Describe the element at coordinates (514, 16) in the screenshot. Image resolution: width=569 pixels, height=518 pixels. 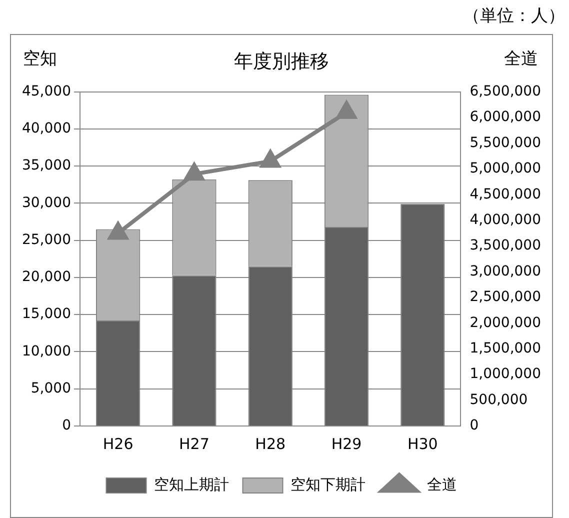
I see `text: （単位：人）` at that location.